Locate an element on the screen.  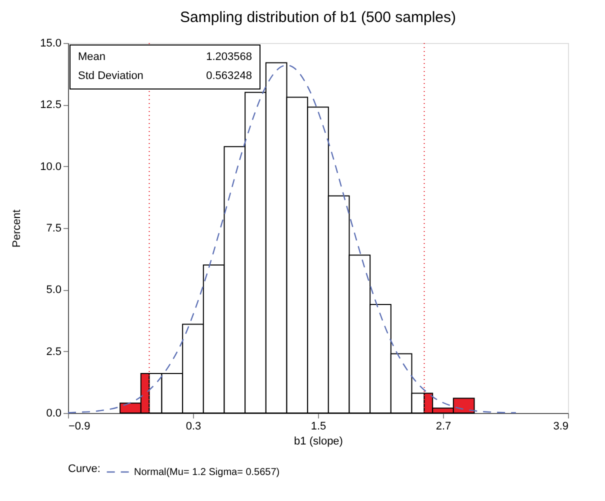
y-tick-label: 2.5 is located at coordinates (54, 352).